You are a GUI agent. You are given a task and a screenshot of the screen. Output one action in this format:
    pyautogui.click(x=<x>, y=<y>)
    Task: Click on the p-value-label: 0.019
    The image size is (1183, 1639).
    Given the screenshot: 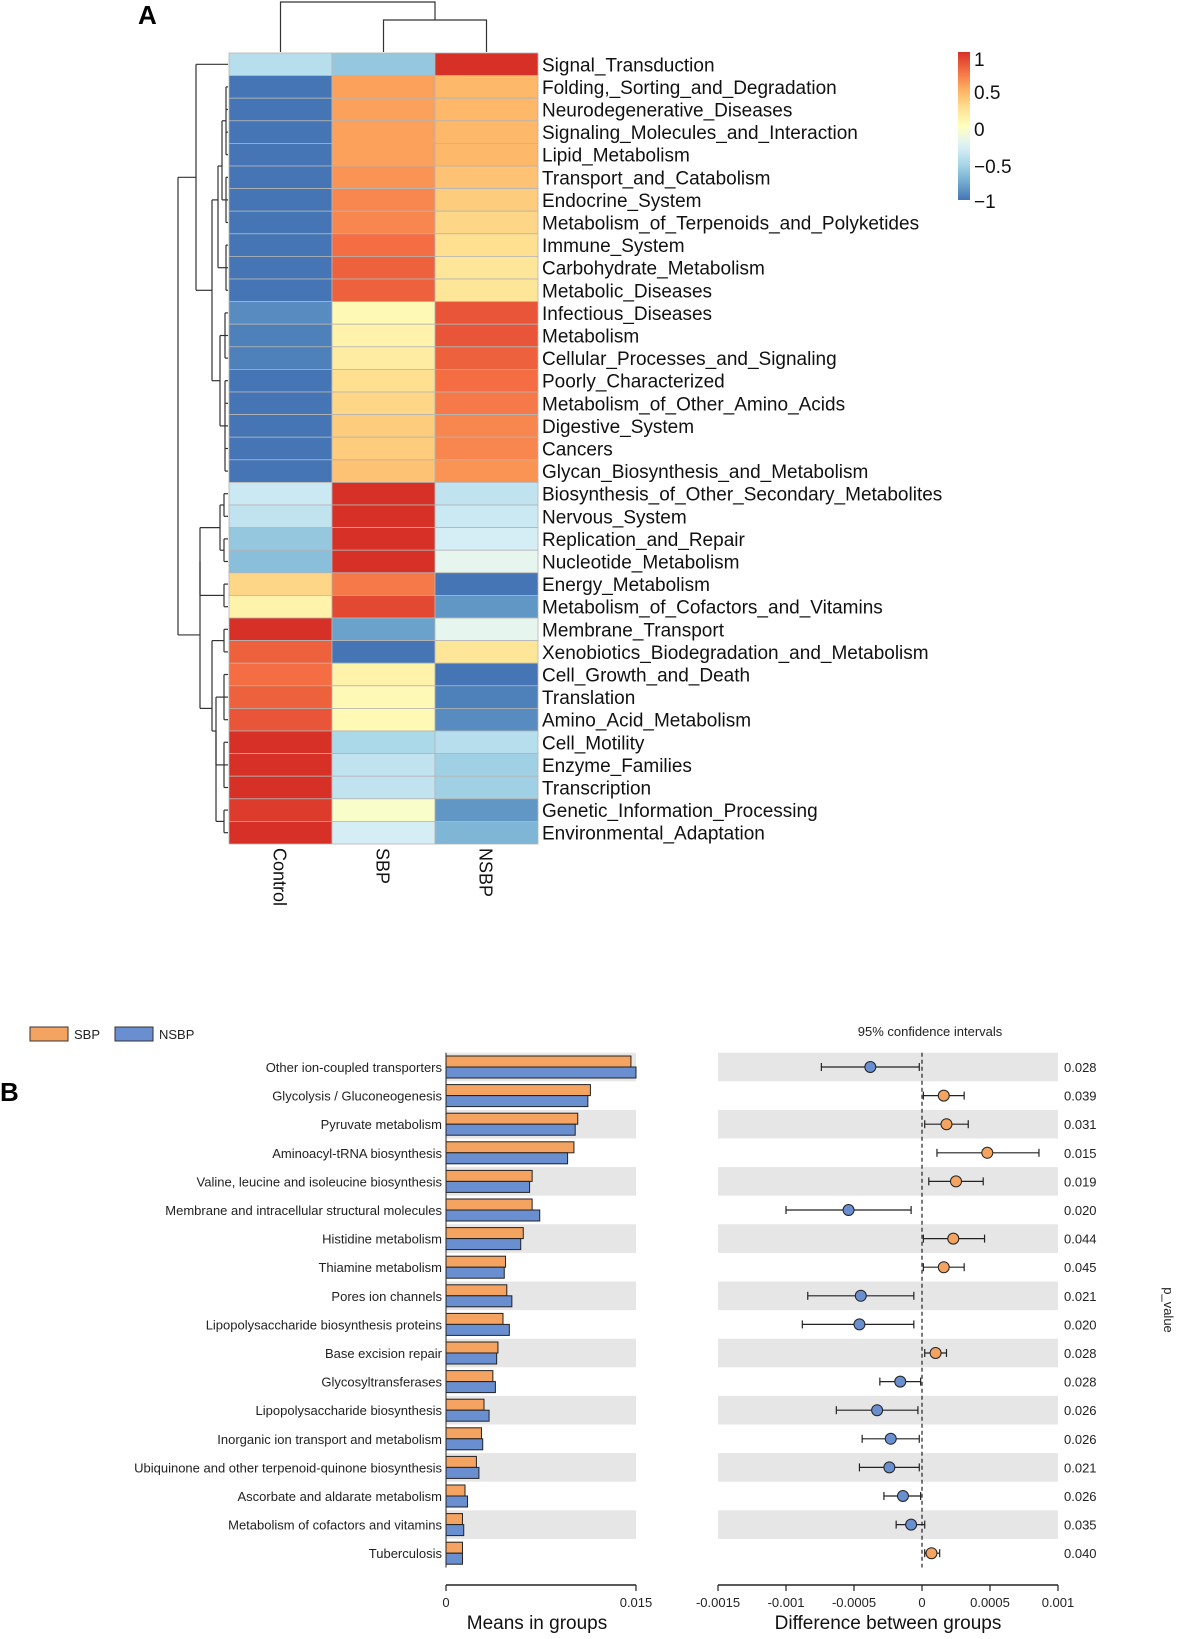 What is the action you would take?
    pyautogui.click(x=1080, y=1181)
    